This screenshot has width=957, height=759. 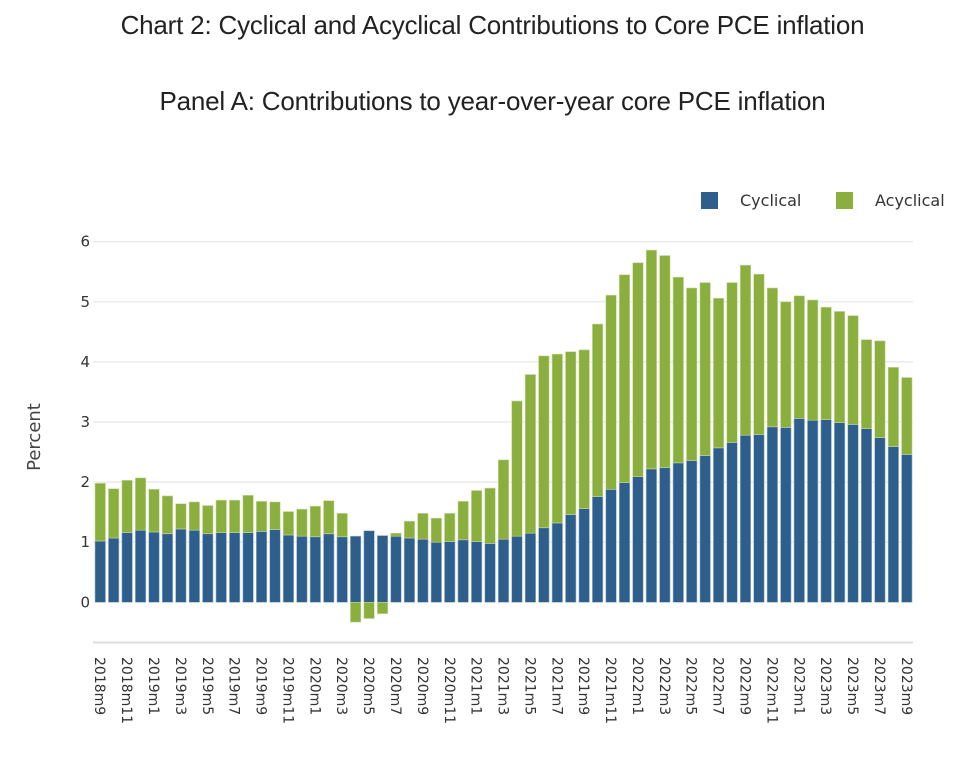 I want to click on x-tick-label: 2020m11, so click(x=449, y=690).